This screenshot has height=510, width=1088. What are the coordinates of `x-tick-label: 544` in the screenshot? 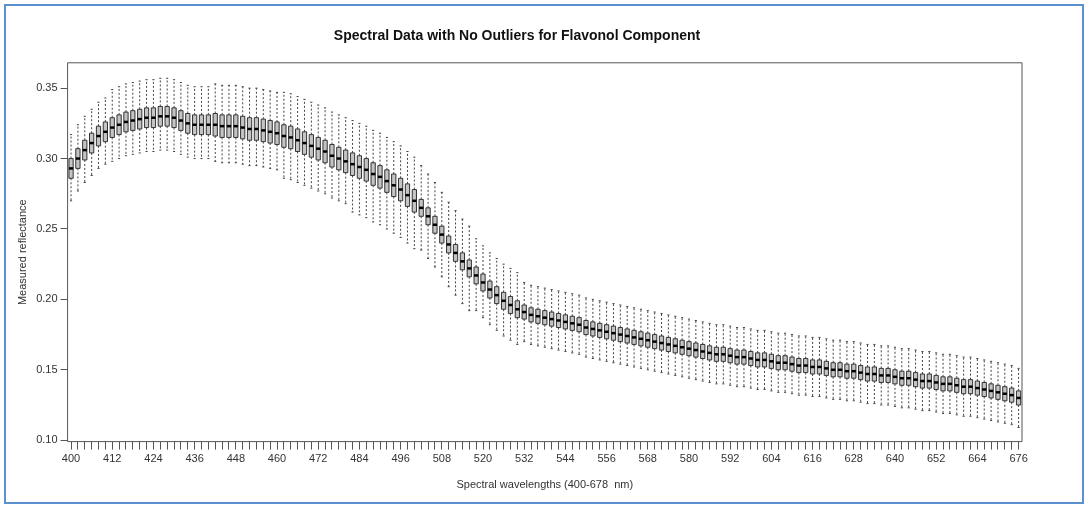 It's located at (565, 458).